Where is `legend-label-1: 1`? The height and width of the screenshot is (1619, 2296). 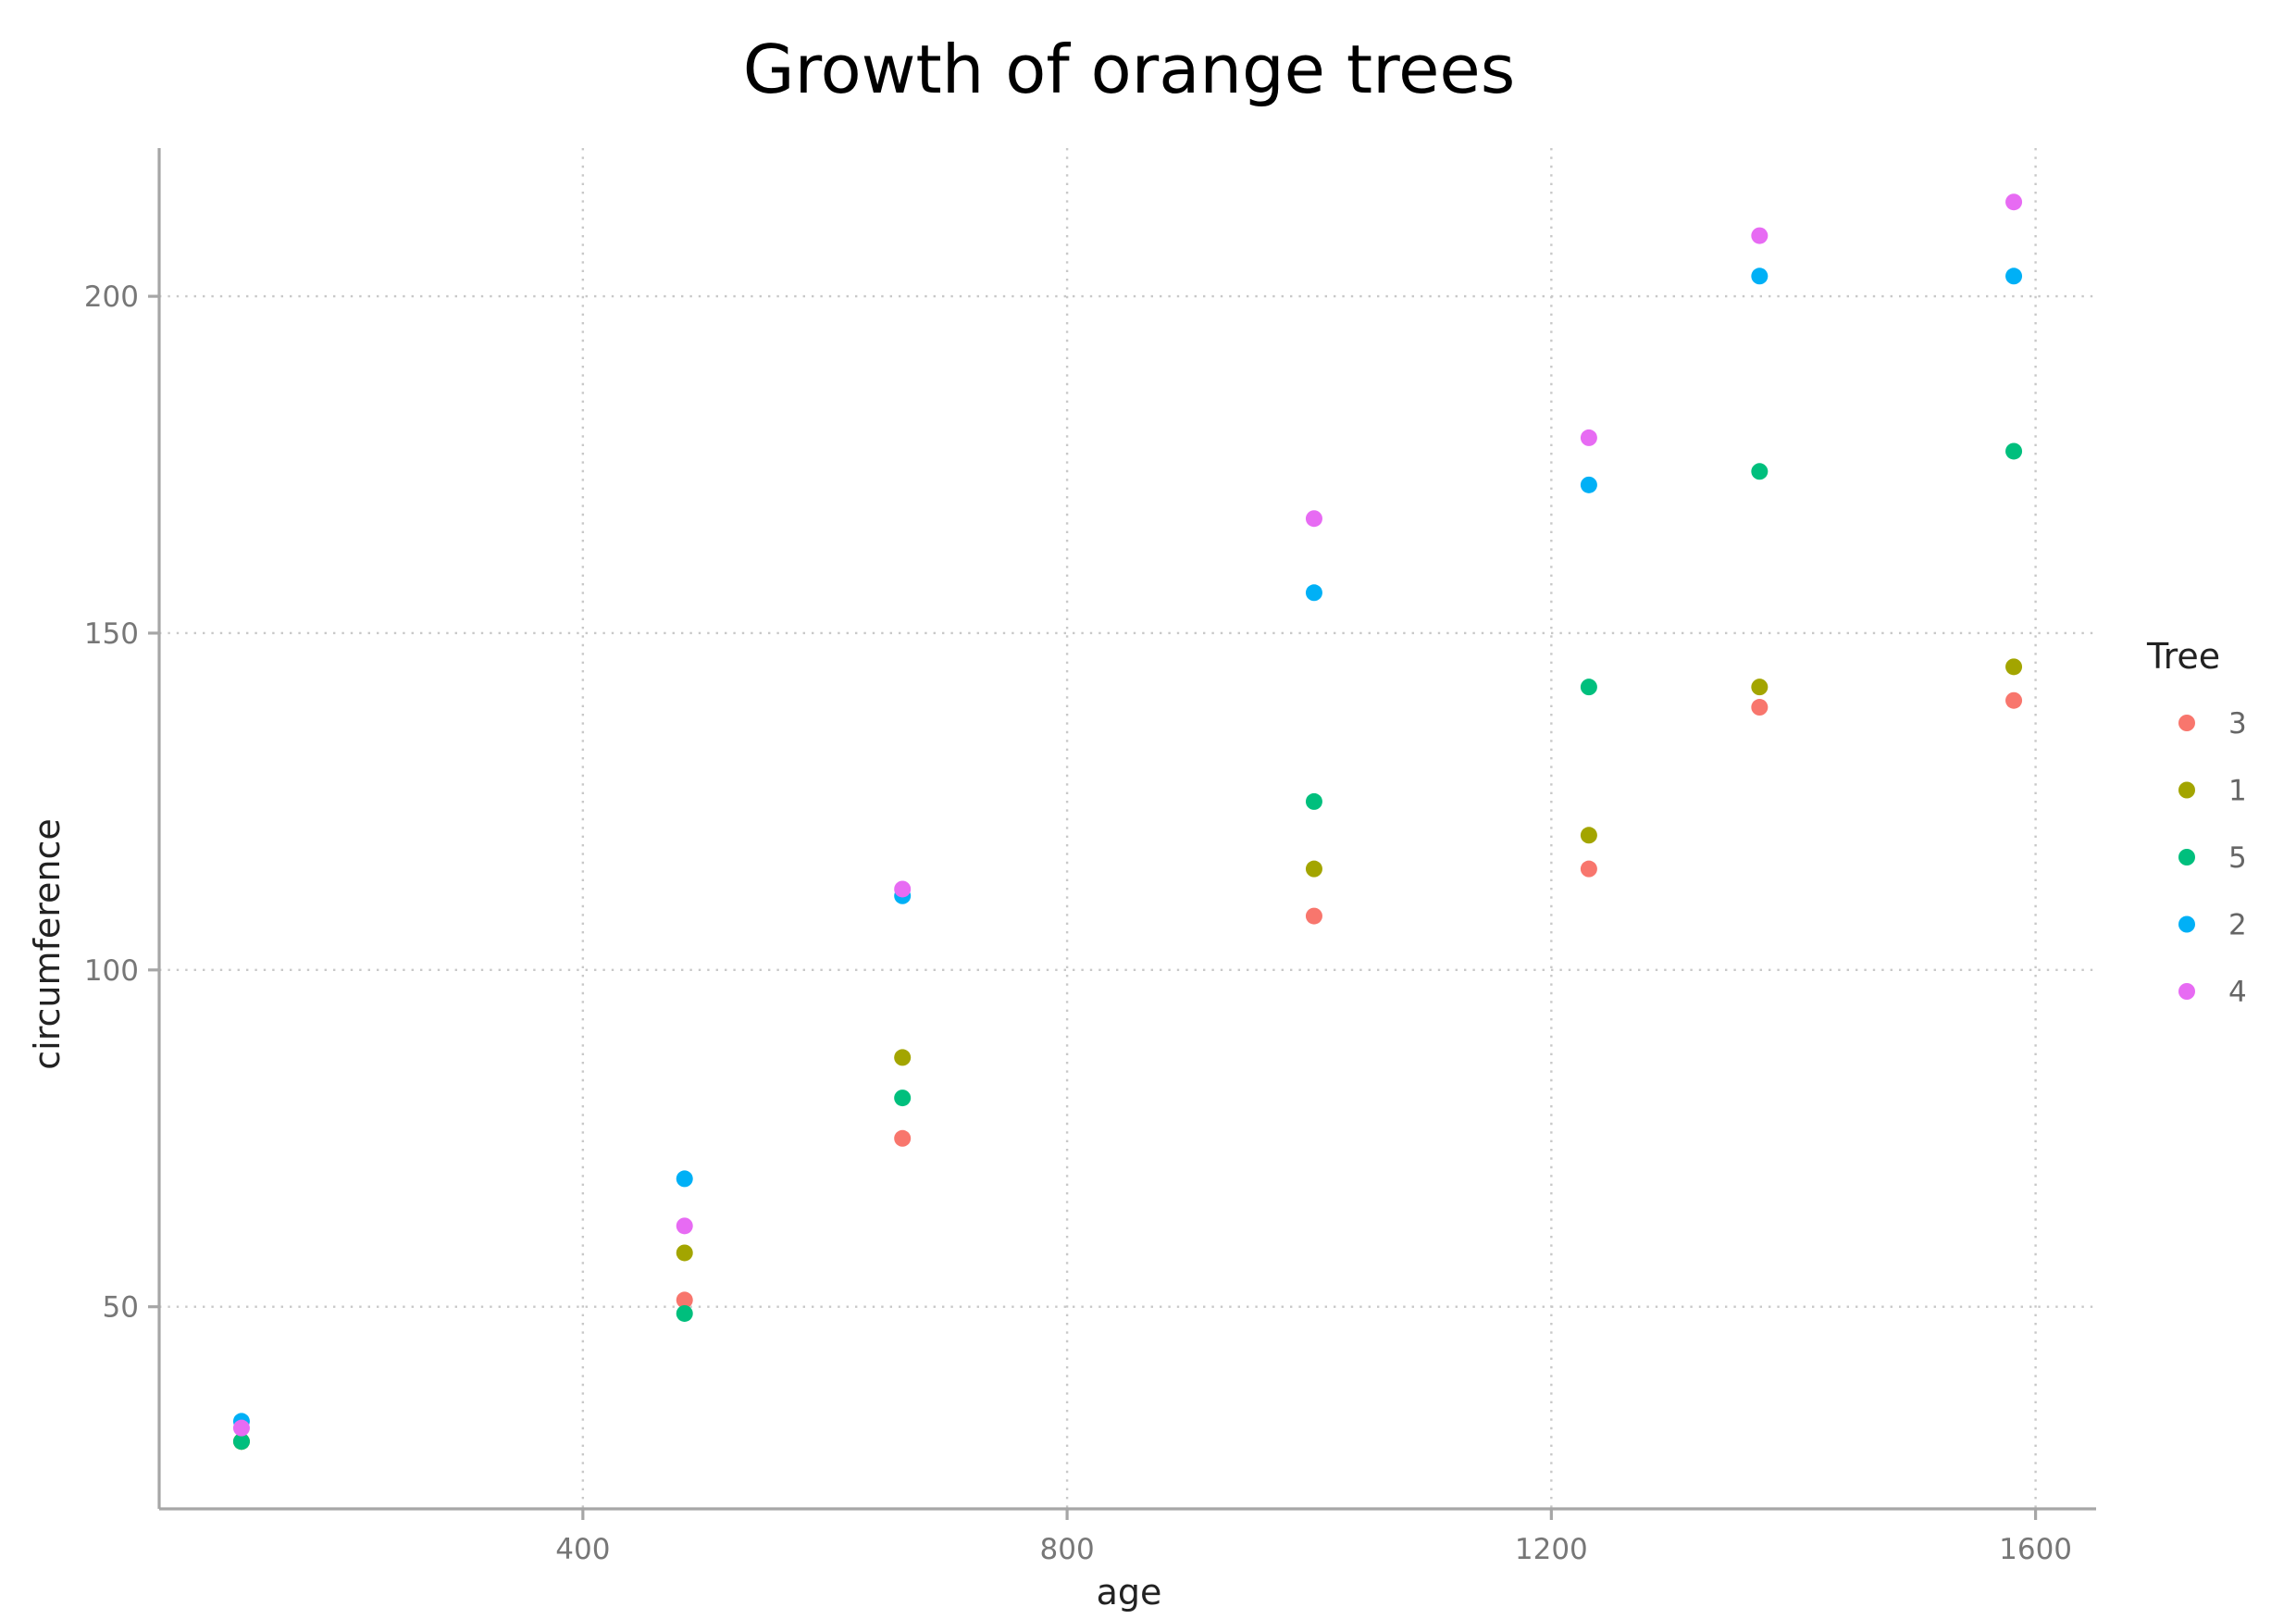 legend-label-1: 1 is located at coordinates (2238, 792).